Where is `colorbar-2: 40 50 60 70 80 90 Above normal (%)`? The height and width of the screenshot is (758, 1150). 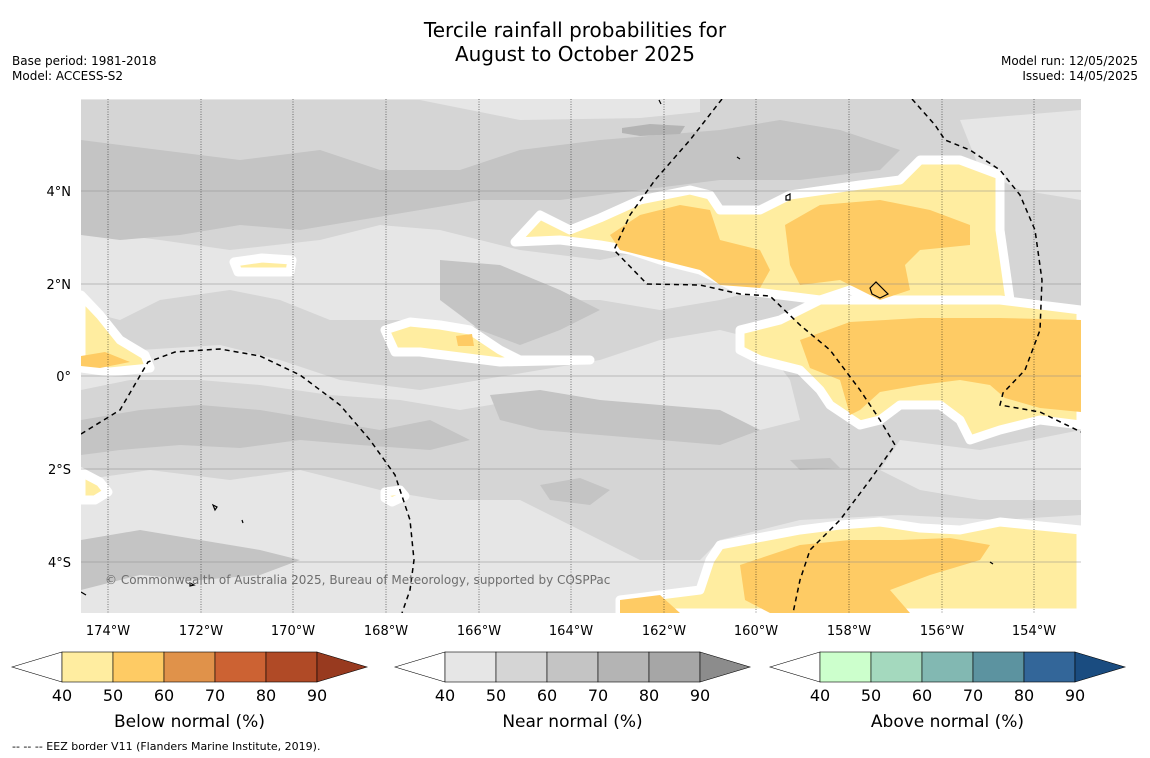 colorbar-2: 40 50 60 70 80 90 Above normal (%) is located at coordinates (947, 691).